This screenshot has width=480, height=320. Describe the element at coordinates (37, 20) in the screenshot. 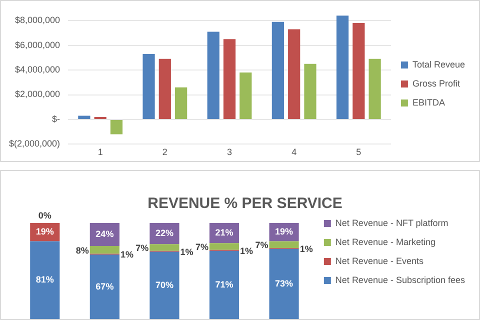

I see `y-tick-label: $8,000,000` at that location.